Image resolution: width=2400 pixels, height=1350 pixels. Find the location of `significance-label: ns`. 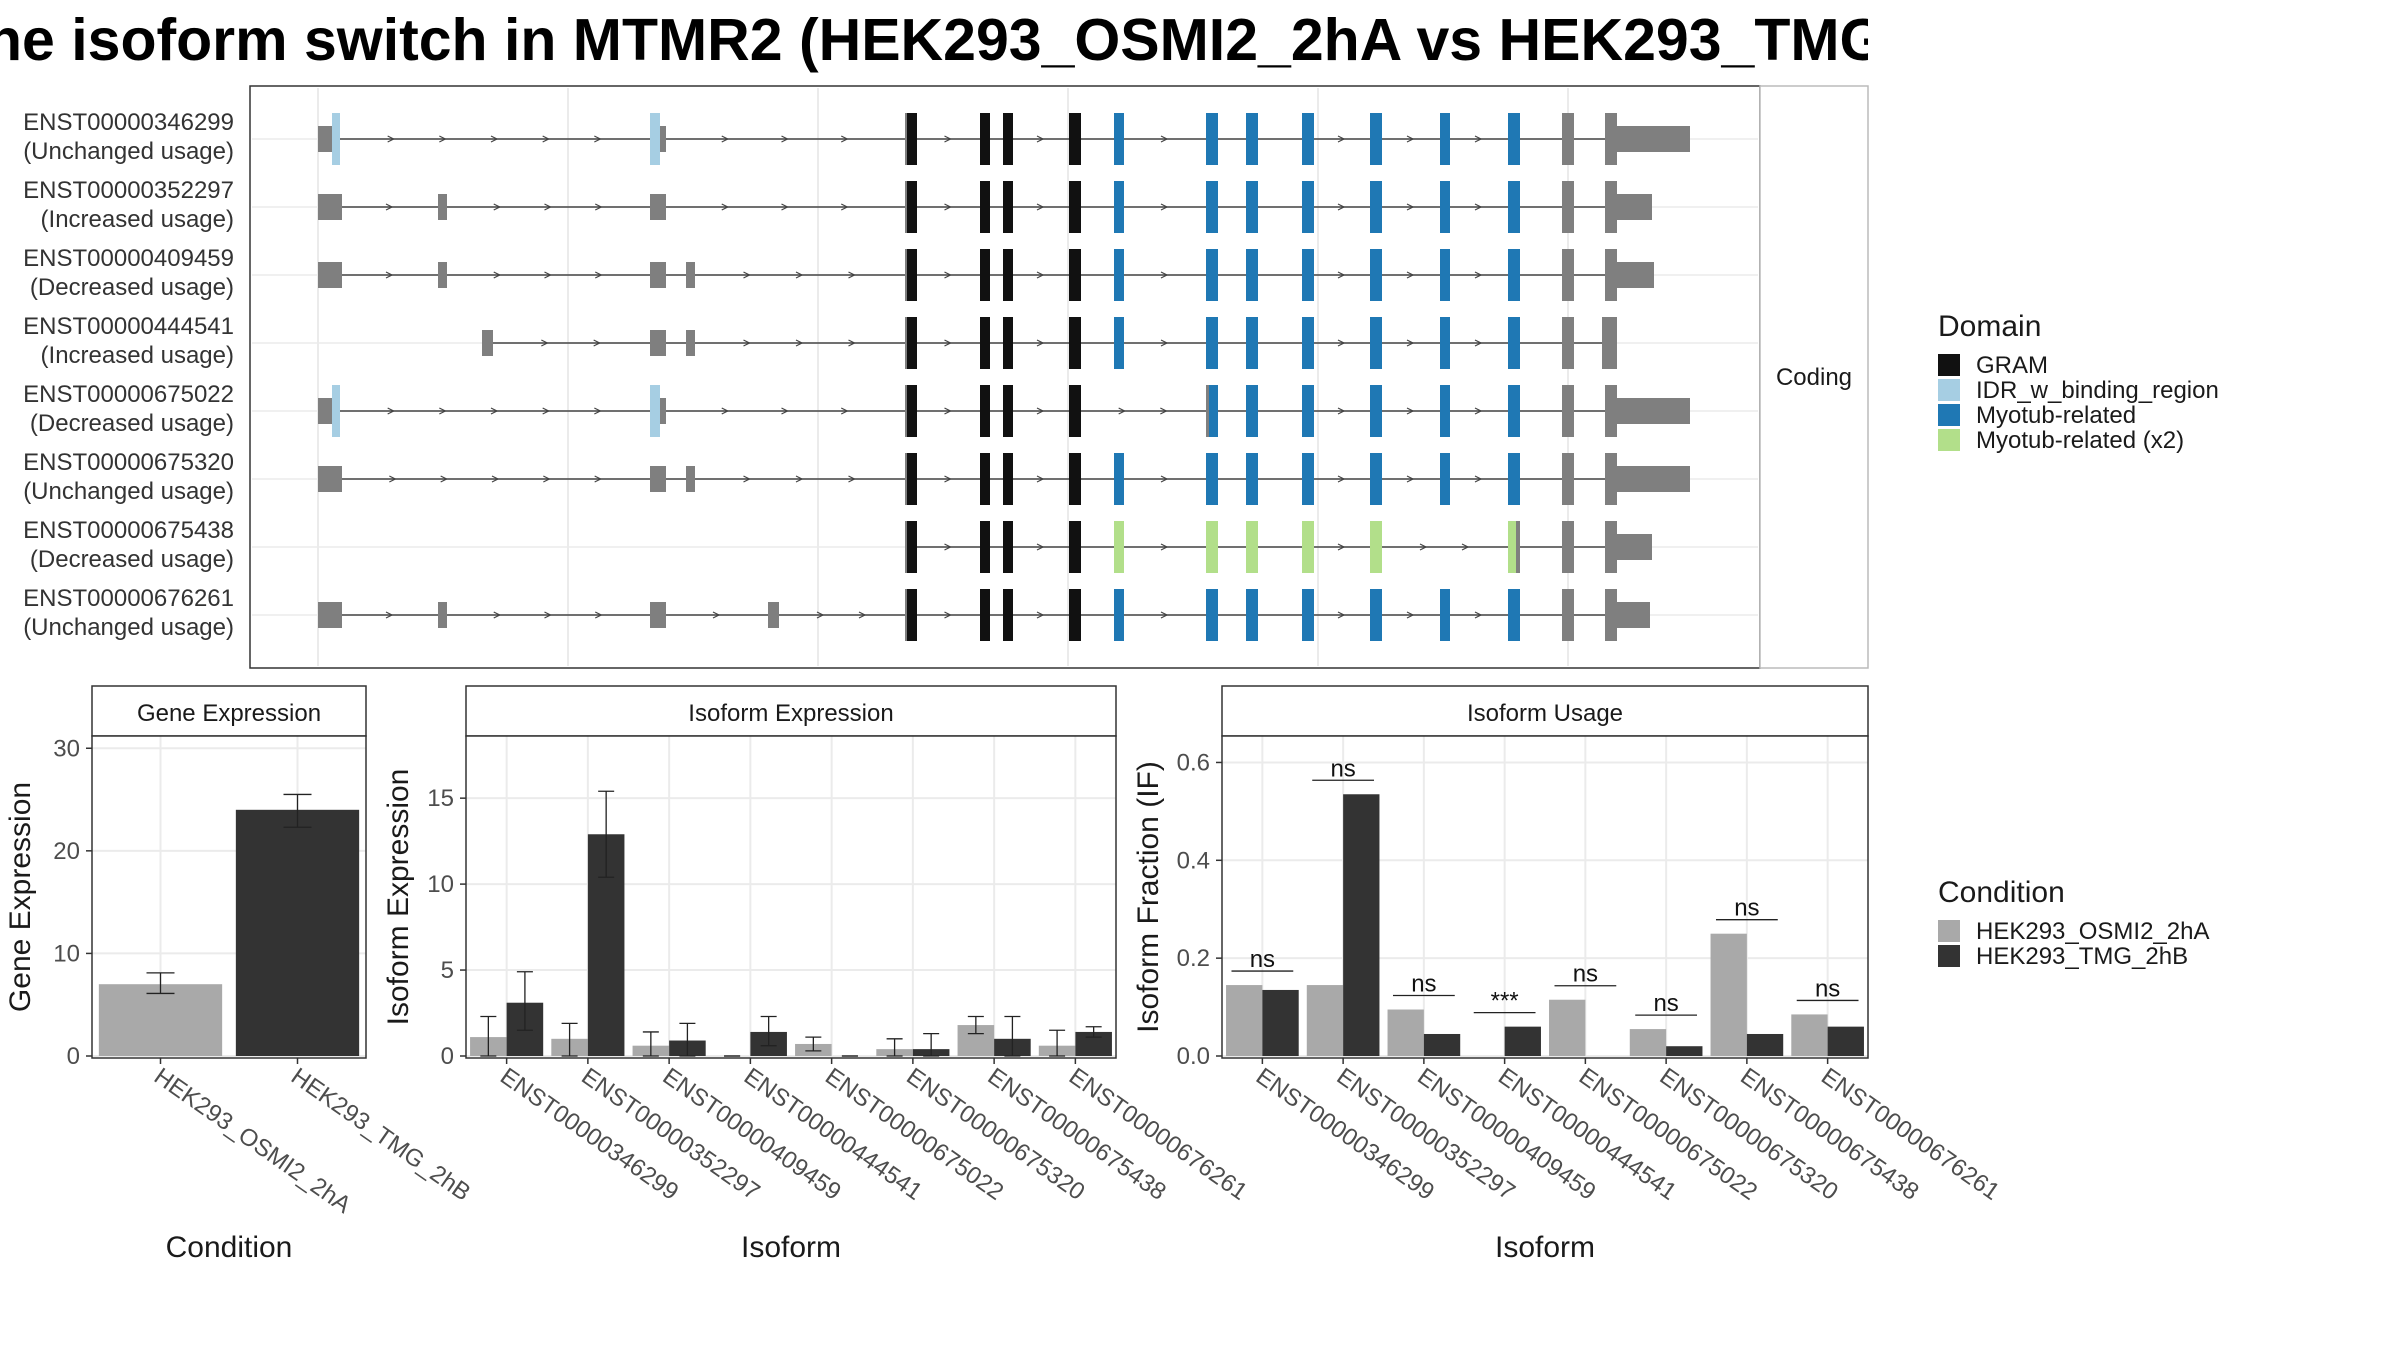

significance-label: ns is located at coordinates (1423, 984).